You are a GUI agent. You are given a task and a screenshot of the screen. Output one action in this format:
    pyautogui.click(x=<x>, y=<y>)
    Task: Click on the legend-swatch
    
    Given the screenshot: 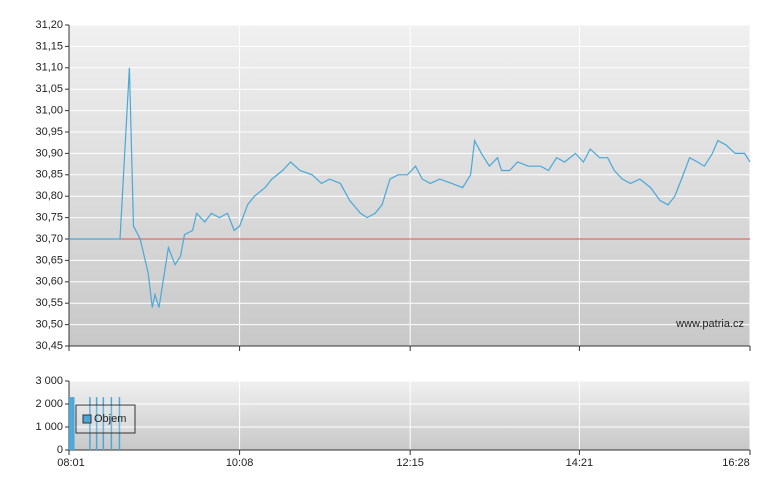 What is the action you would take?
    pyautogui.click(x=87, y=419)
    